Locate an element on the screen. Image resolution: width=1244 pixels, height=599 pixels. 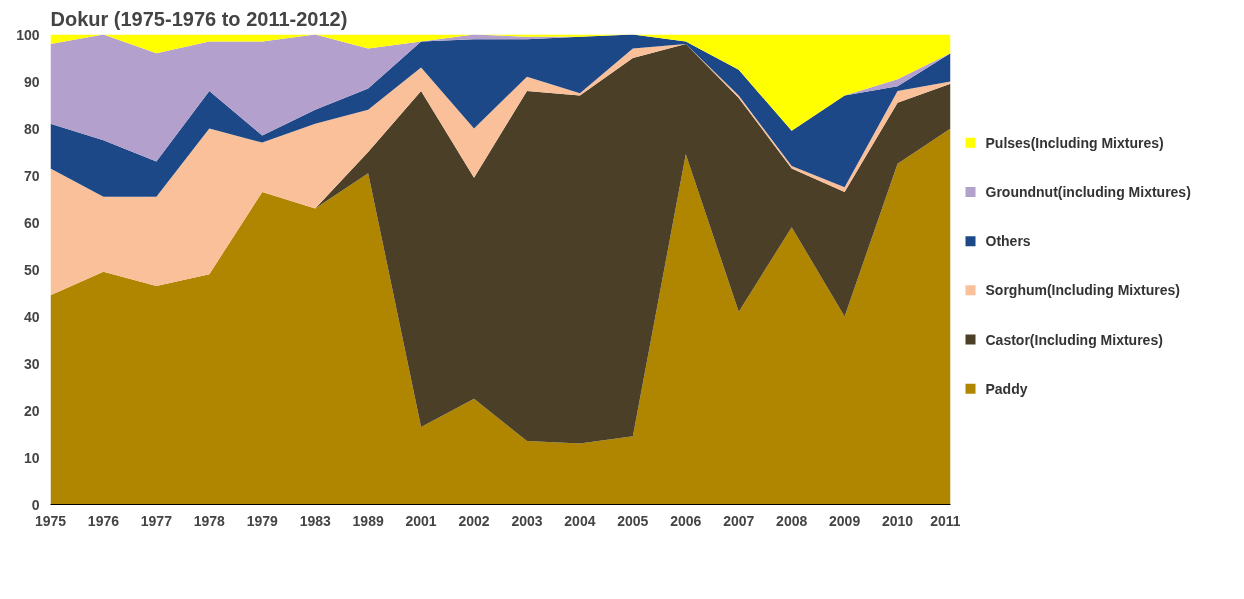
x-tick-label: 2006 is located at coordinates (686, 520).